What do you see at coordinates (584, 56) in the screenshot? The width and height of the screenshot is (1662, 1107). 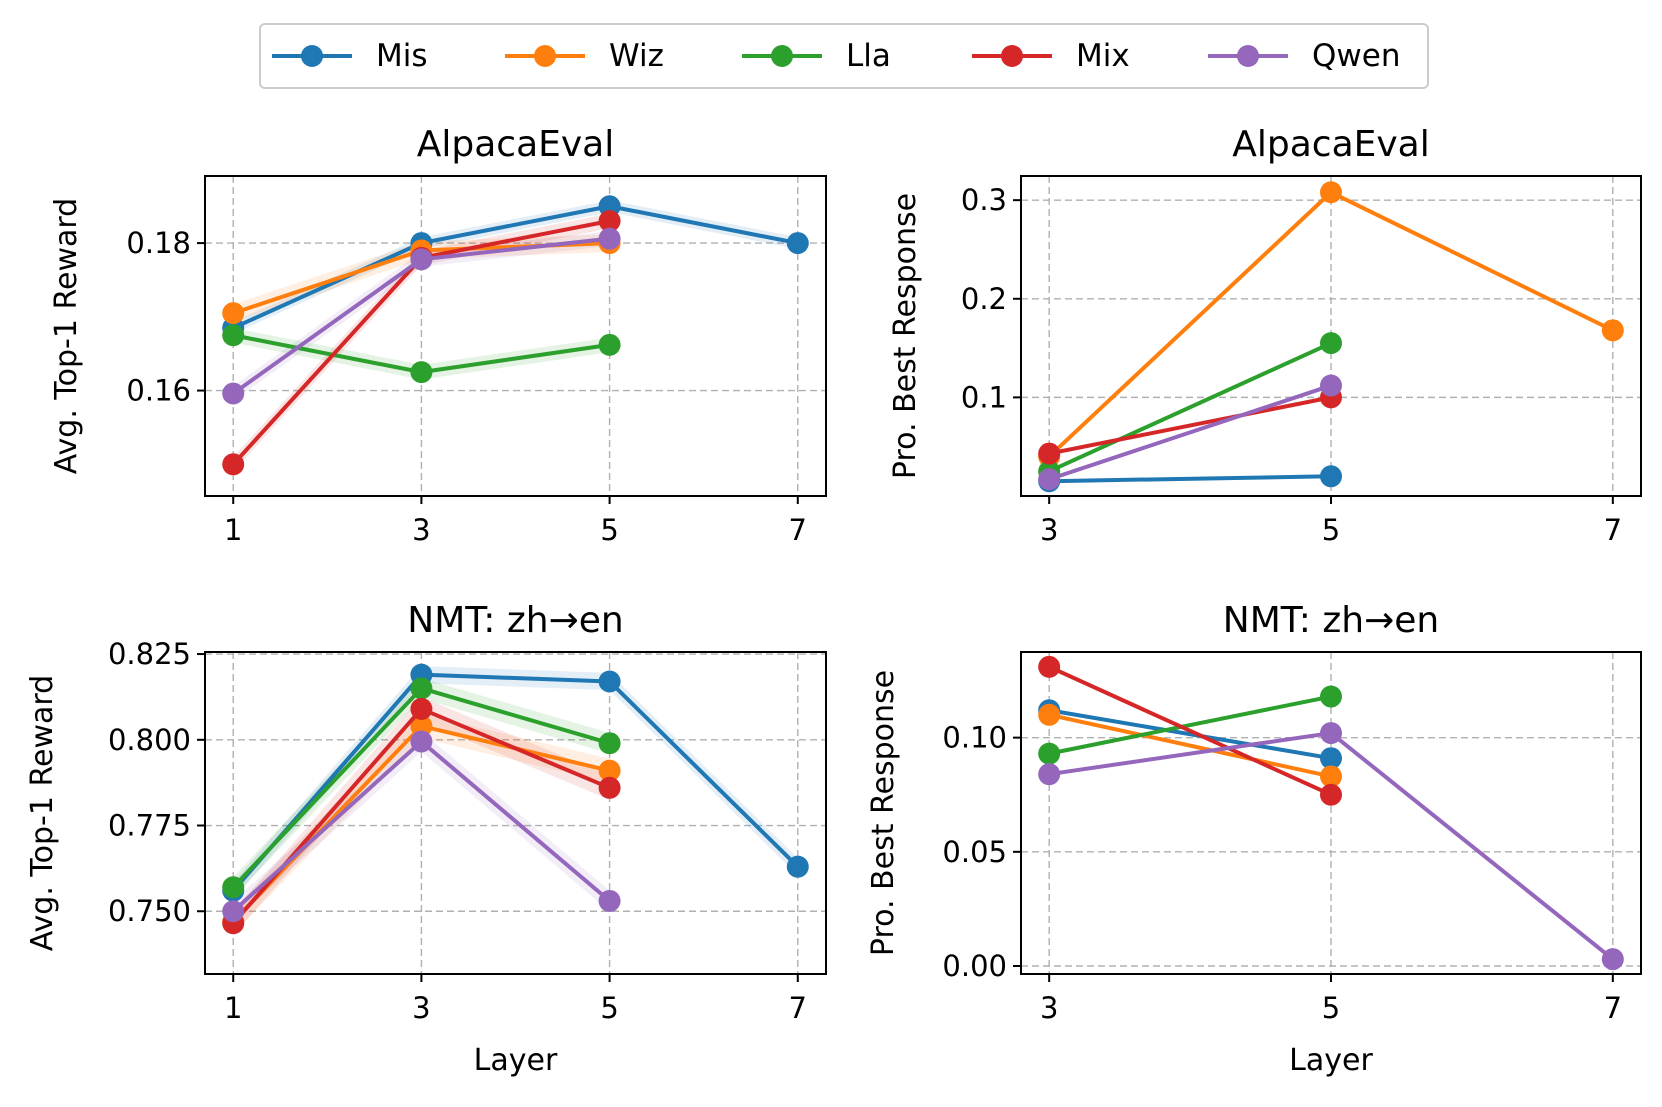 I see `legend-entry-wiz: Wiz` at bounding box center [584, 56].